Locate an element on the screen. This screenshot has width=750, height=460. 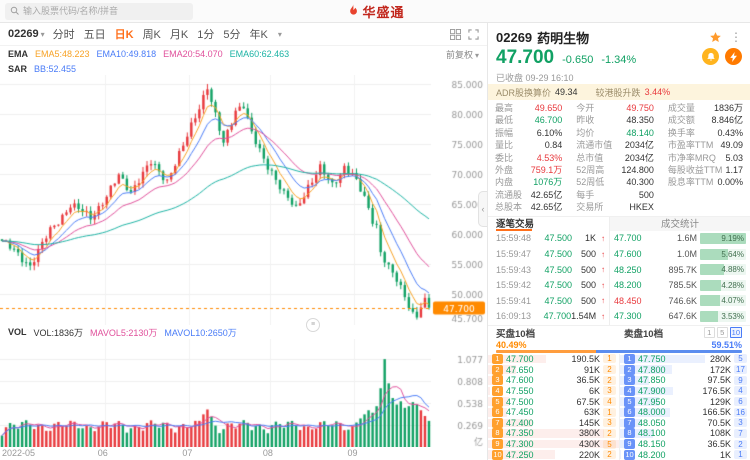
stat-成交额: 成交额 8.846亿 is located at coordinates (705, 120).